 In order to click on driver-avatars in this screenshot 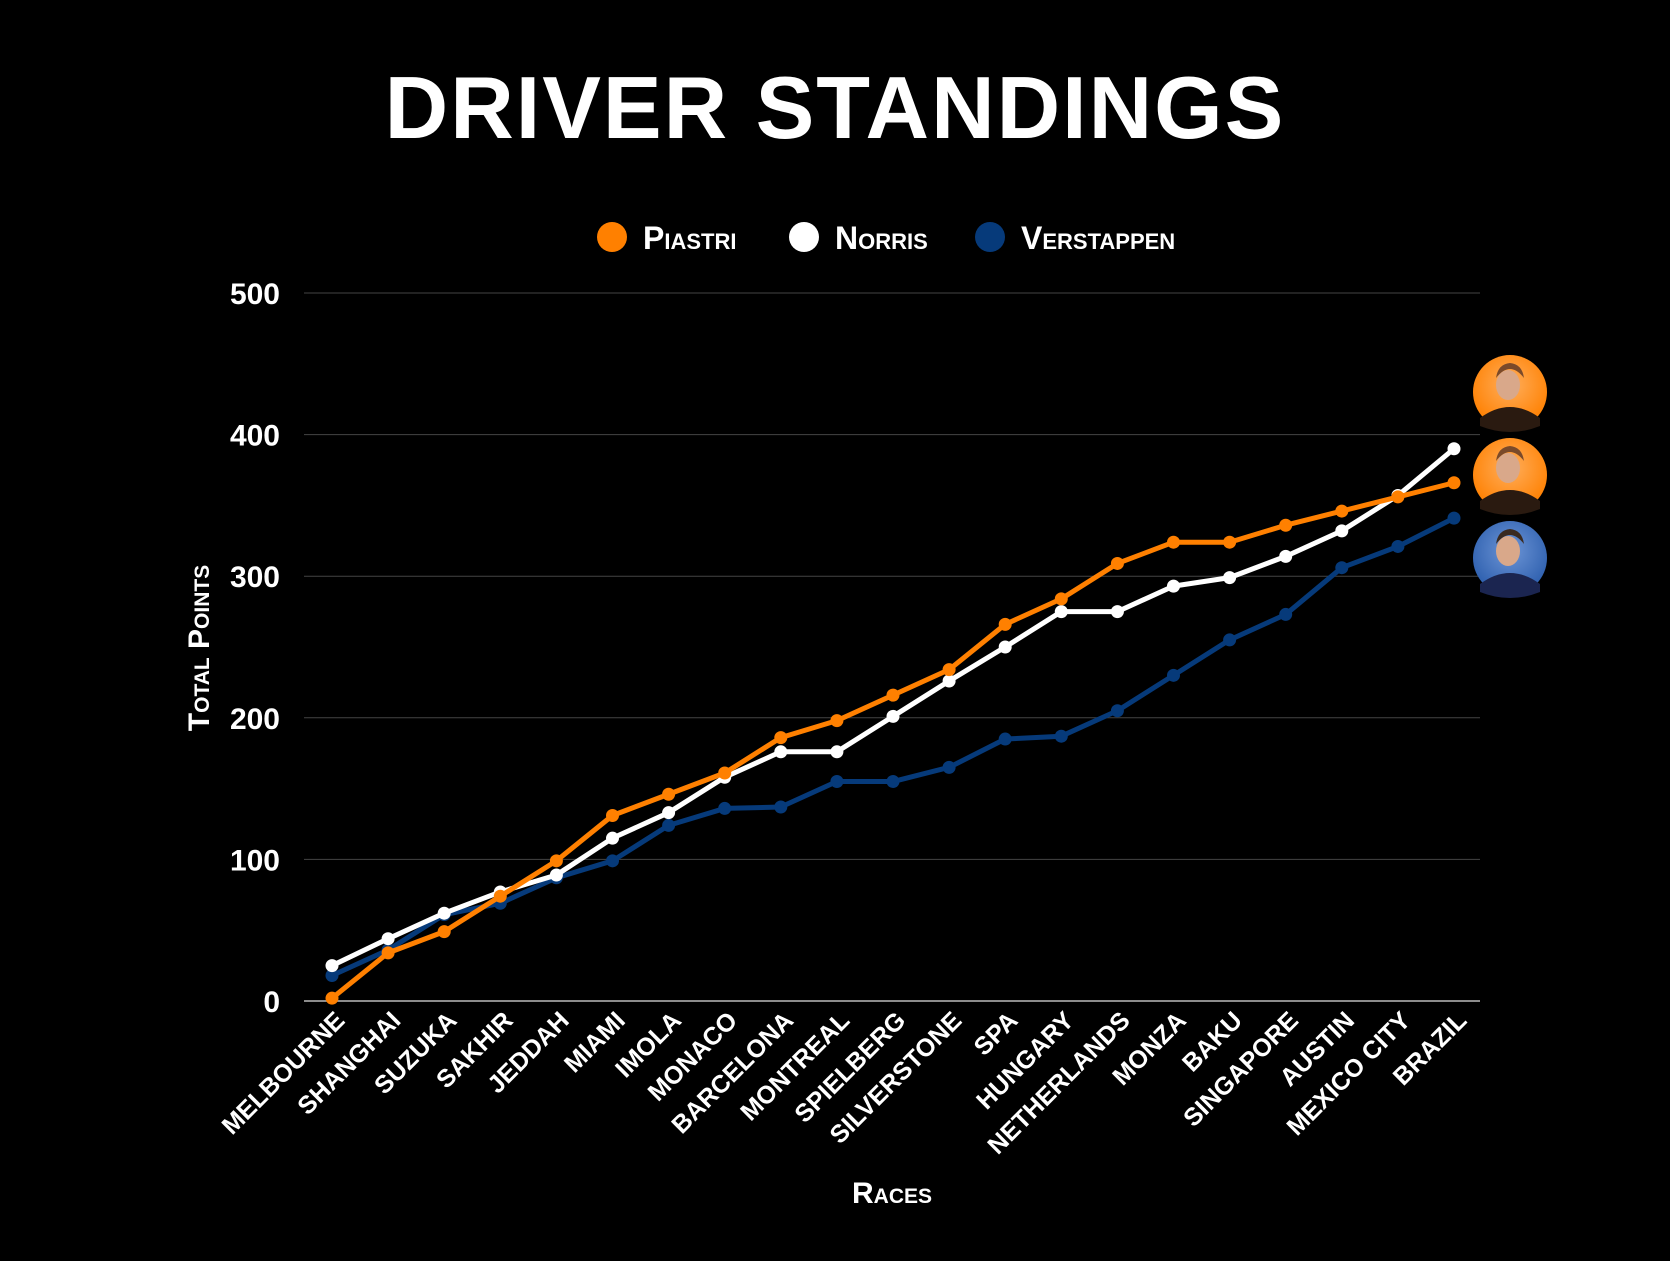, I will do `click(1510, 476)`.